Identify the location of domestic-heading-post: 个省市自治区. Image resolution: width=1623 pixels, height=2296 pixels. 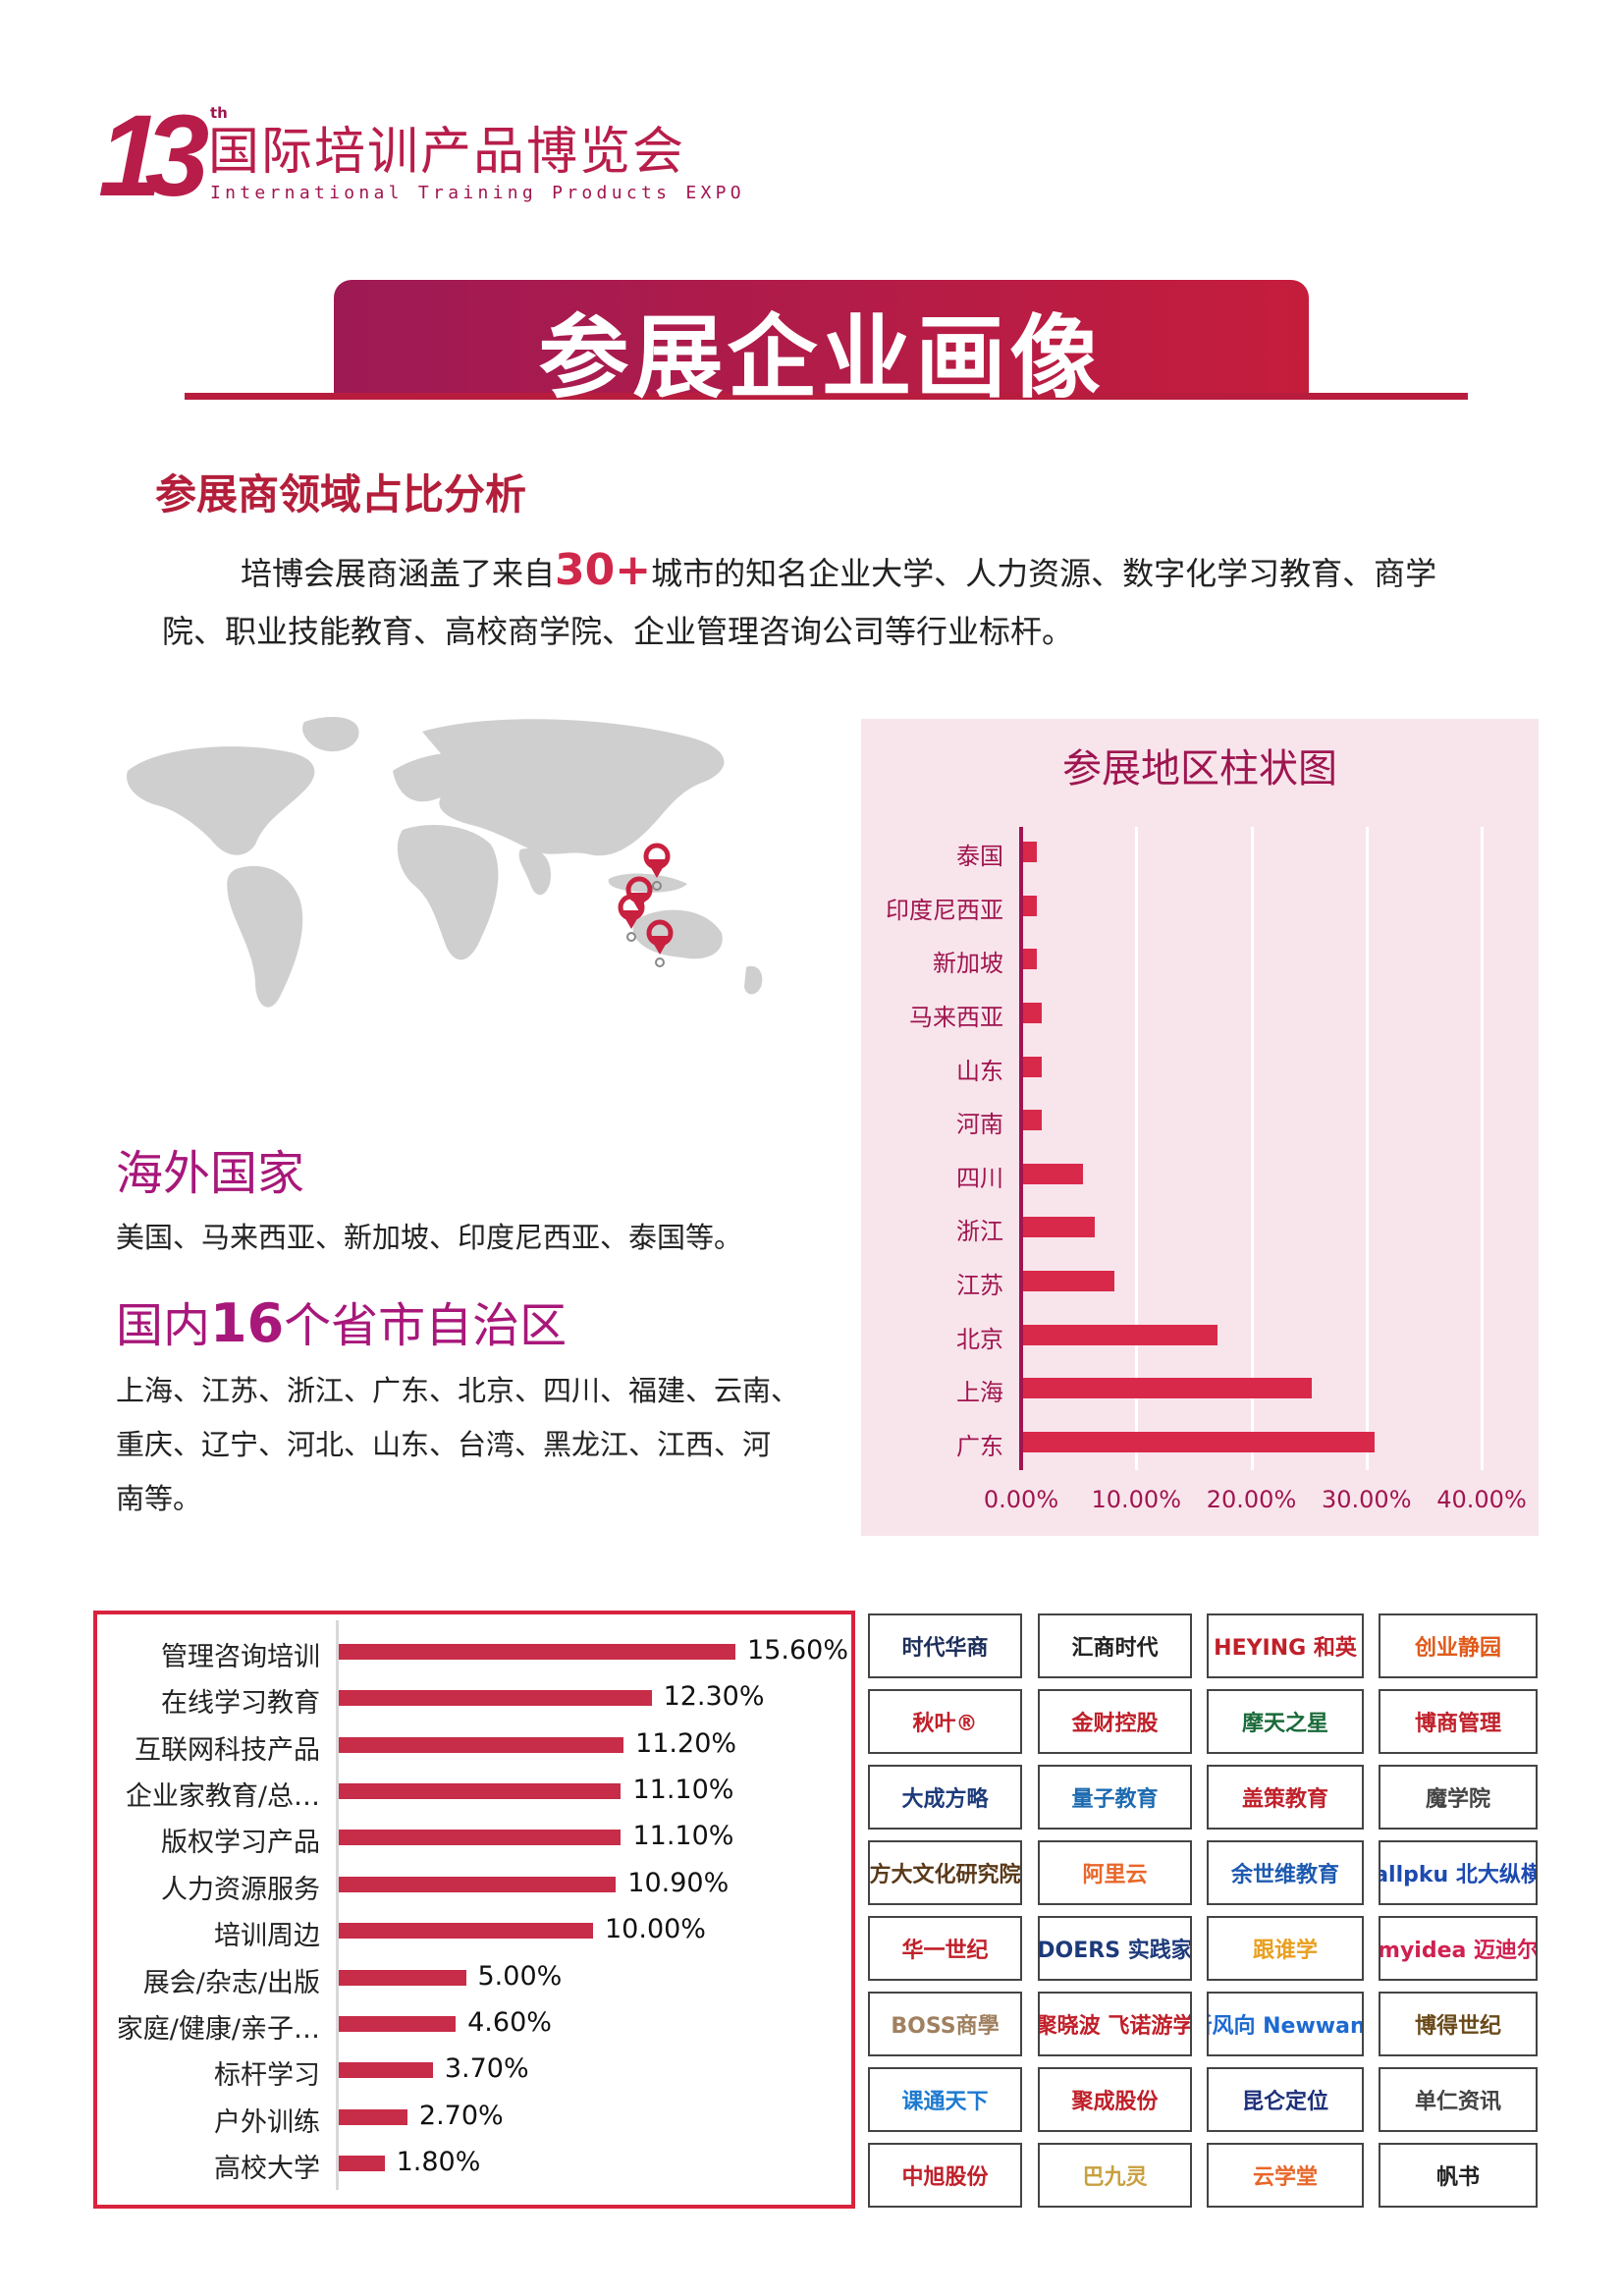
(426, 1325).